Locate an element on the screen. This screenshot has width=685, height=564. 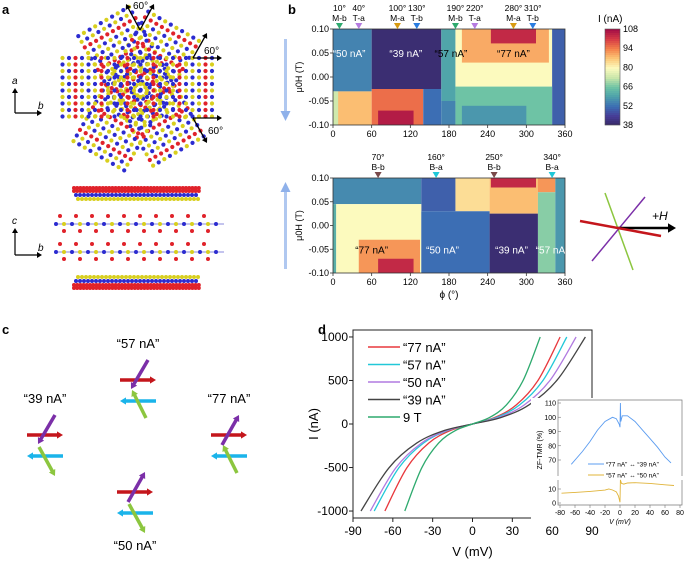
purple-arrow-shaft is located at coordinates (140, 373).